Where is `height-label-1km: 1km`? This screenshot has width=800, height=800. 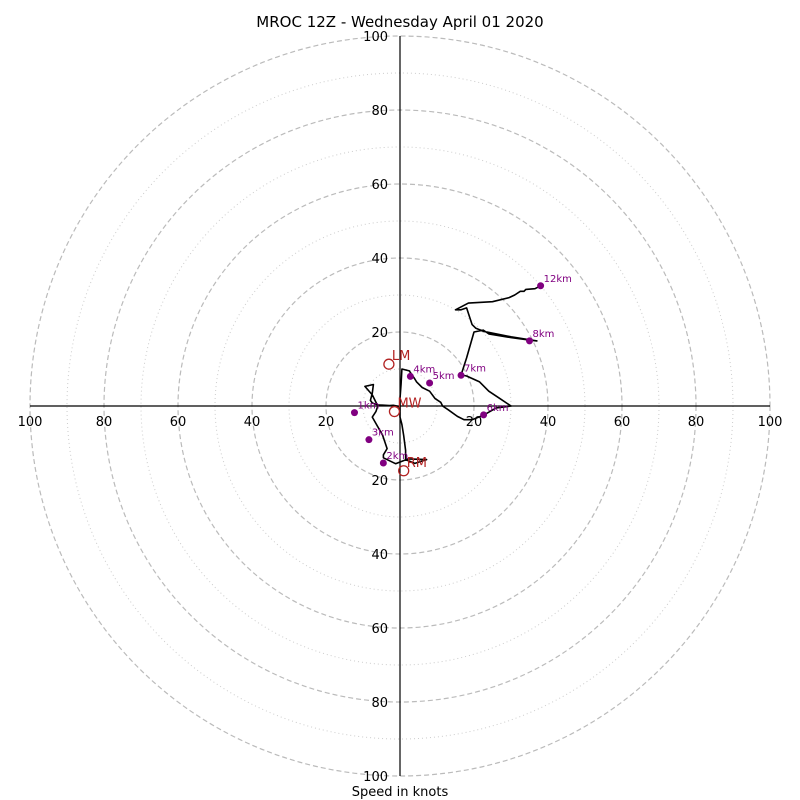
height-label-1km: 1km is located at coordinates (368, 406).